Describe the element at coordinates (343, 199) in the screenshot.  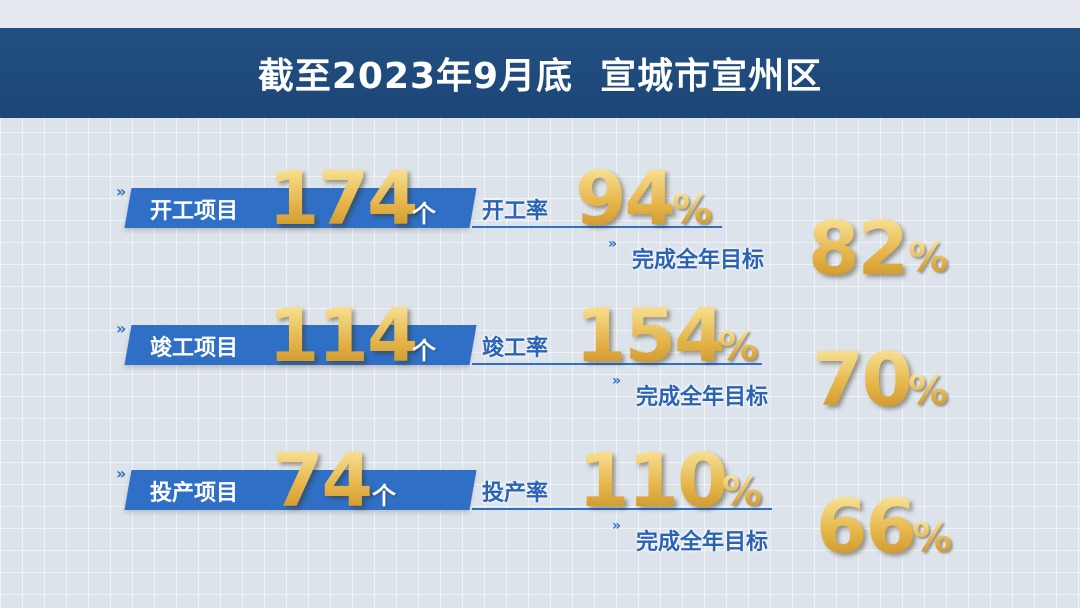
I see `count-value: 174` at that location.